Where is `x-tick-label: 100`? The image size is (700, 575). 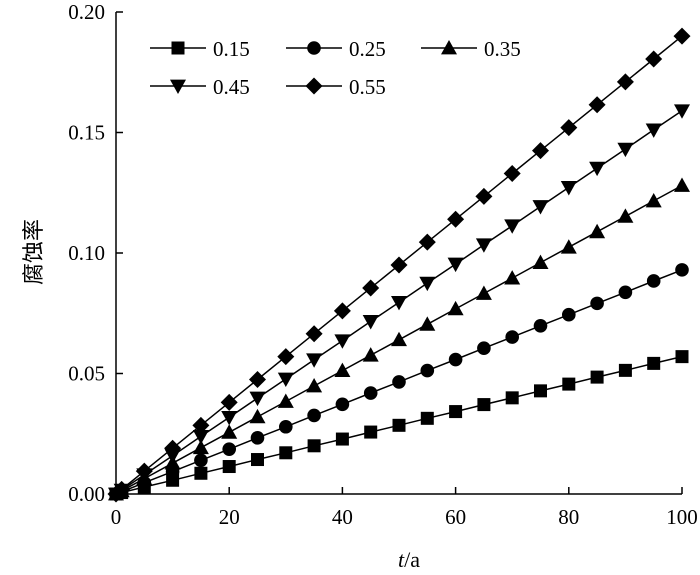
x-tick-label: 100 is located at coordinates (682, 517).